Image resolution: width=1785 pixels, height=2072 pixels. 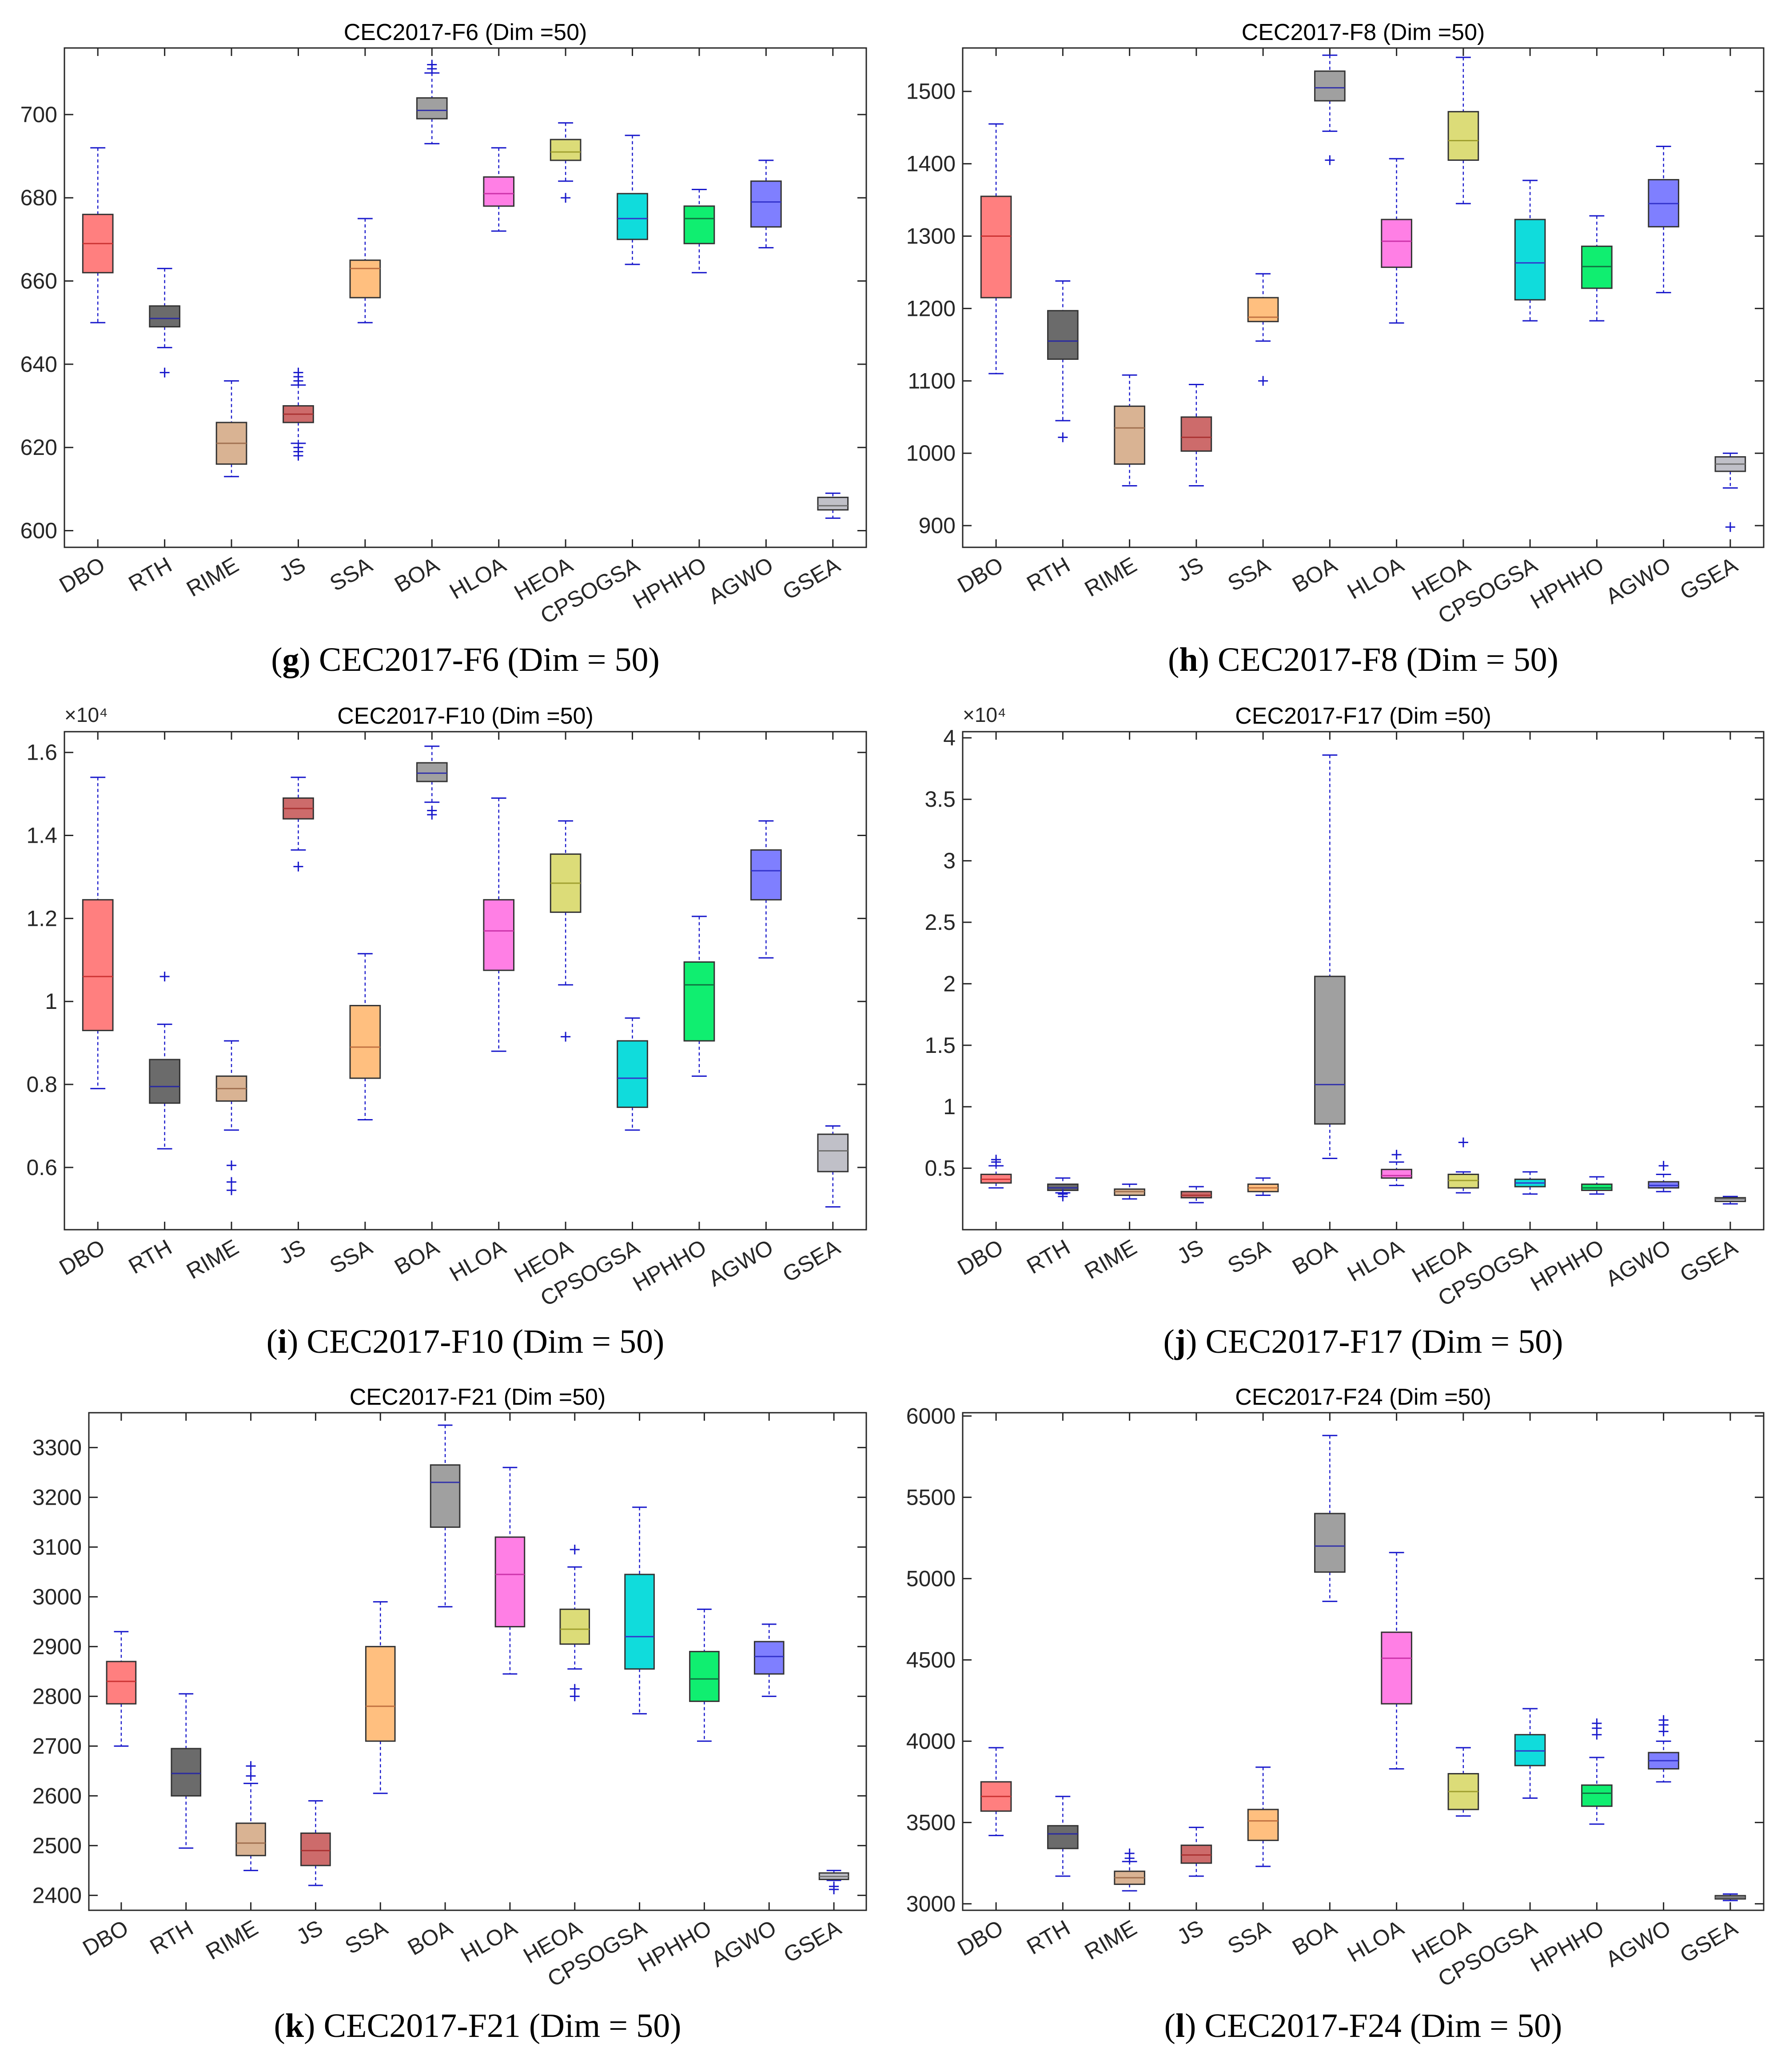 What do you see at coordinates (42, 753) in the screenshot?
I see `y-tick-label: 1.6` at bounding box center [42, 753].